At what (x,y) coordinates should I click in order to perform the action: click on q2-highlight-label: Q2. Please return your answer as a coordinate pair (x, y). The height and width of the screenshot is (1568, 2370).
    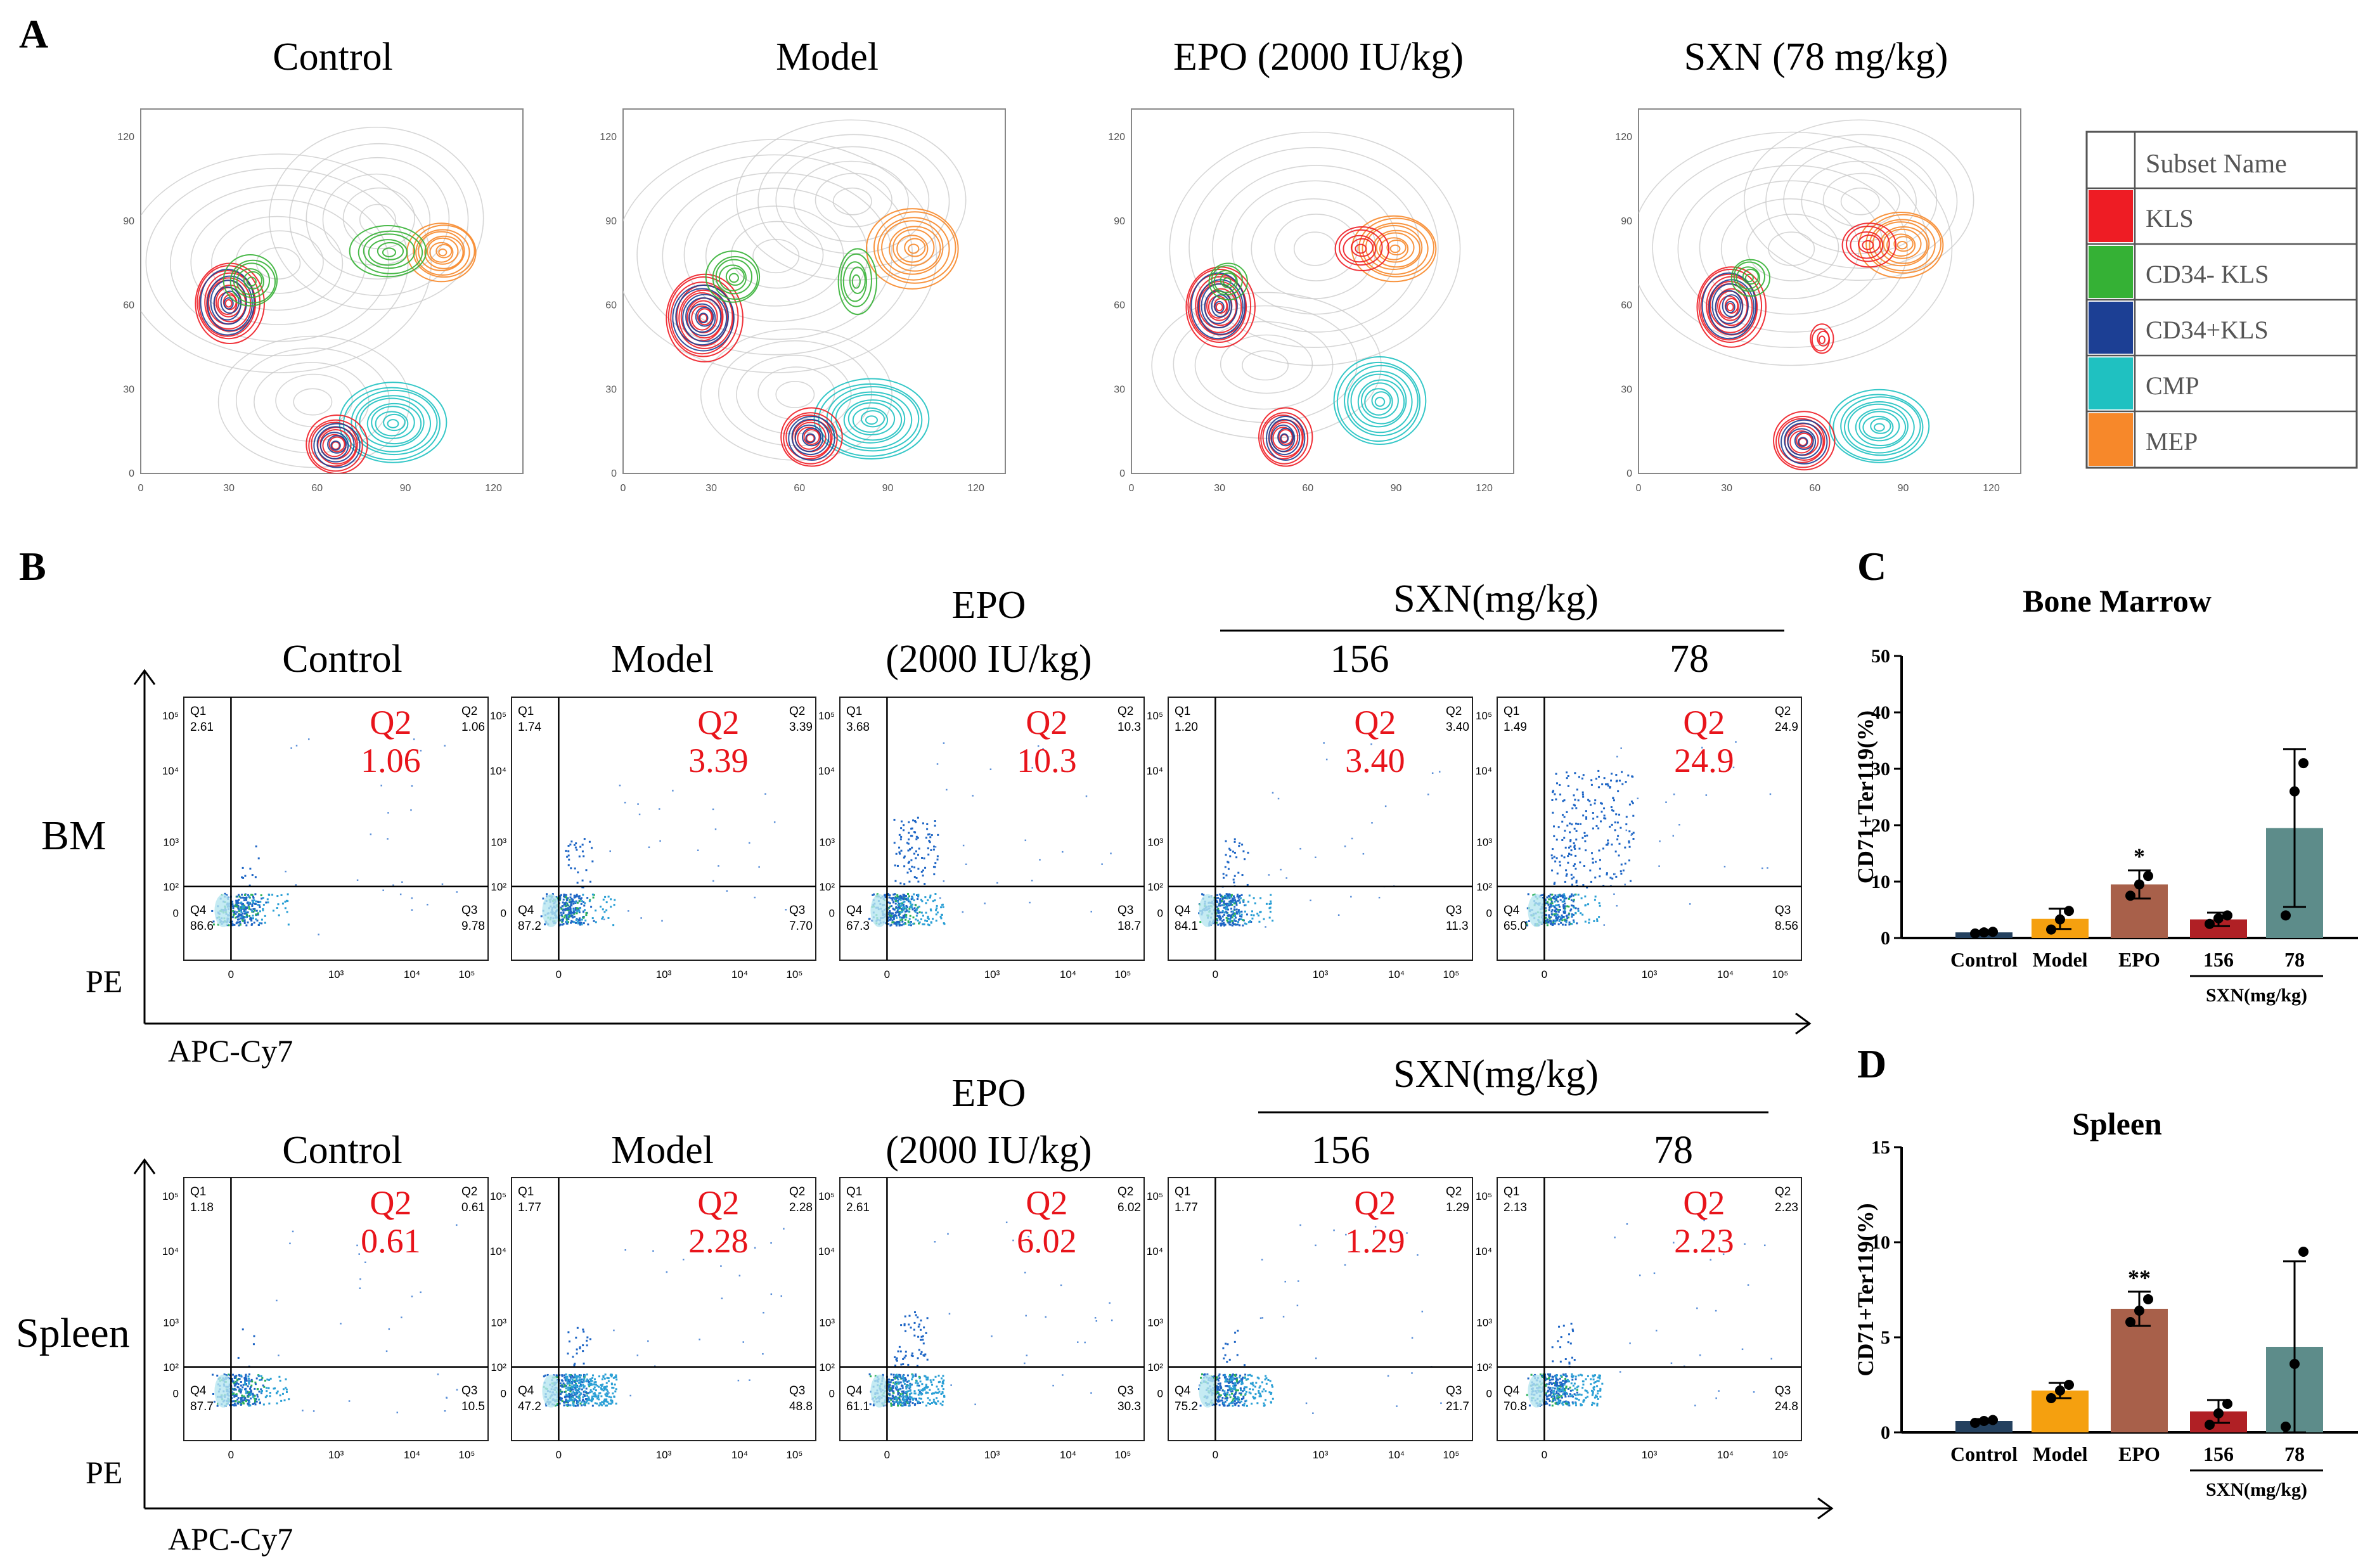
    Looking at the image, I should click on (1375, 1203).